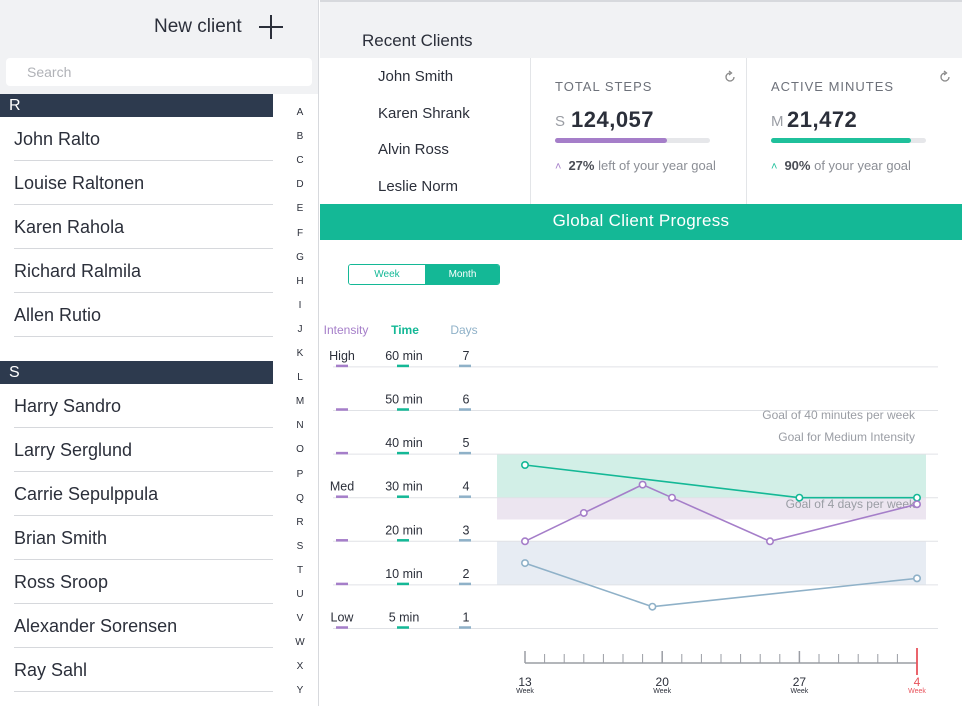 This screenshot has width=962, height=706. I want to click on sidebar-header: New client, so click(159, 47).